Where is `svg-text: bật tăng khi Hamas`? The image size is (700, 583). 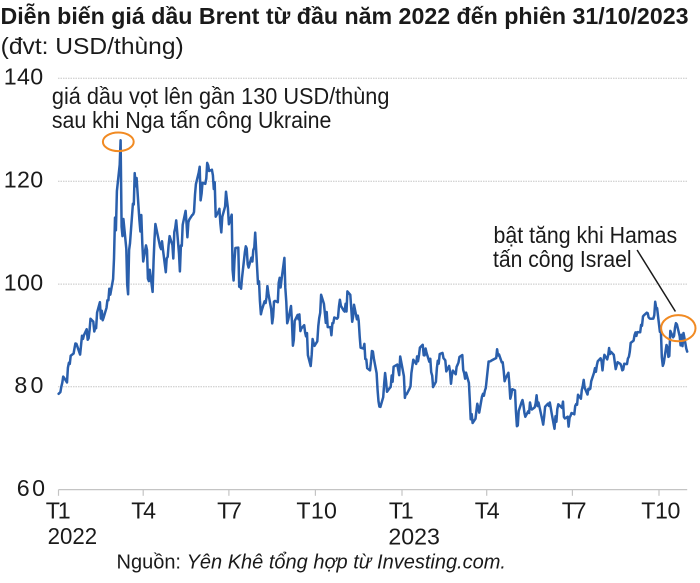 svg-text: bật tăng khi Hamas is located at coordinates (586, 235).